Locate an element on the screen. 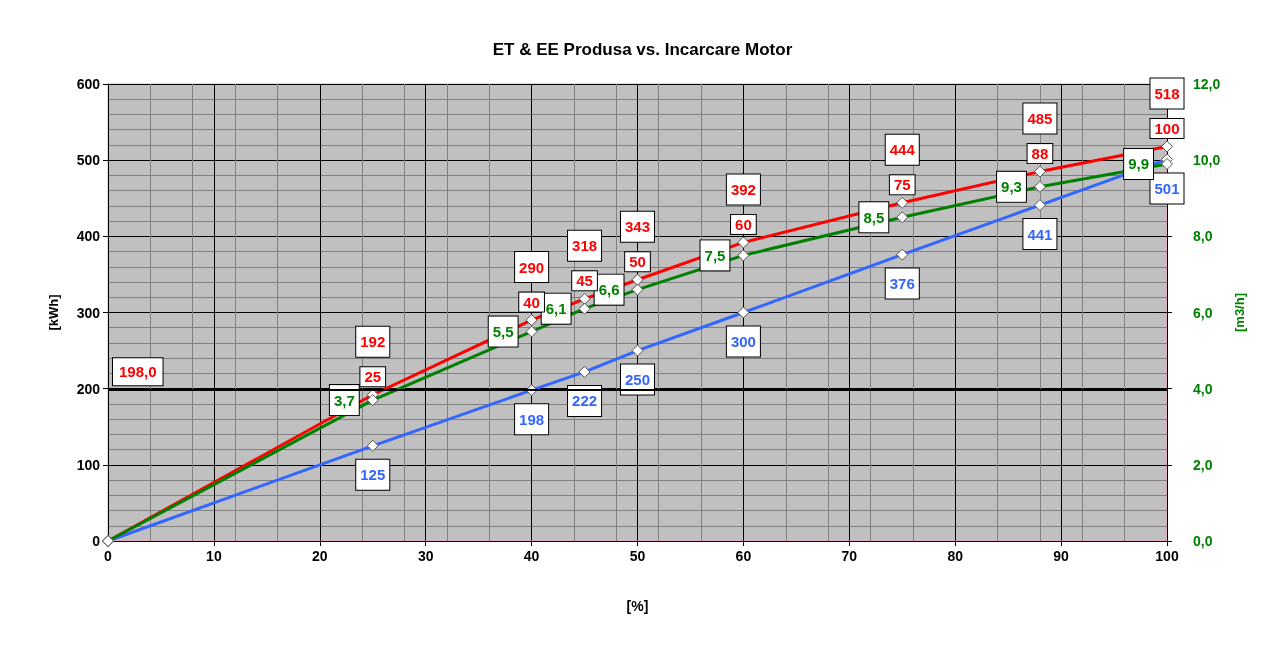 The width and height of the screenshot is (1285, 661). data-label: 441 is located at coordinates (1040, 234).